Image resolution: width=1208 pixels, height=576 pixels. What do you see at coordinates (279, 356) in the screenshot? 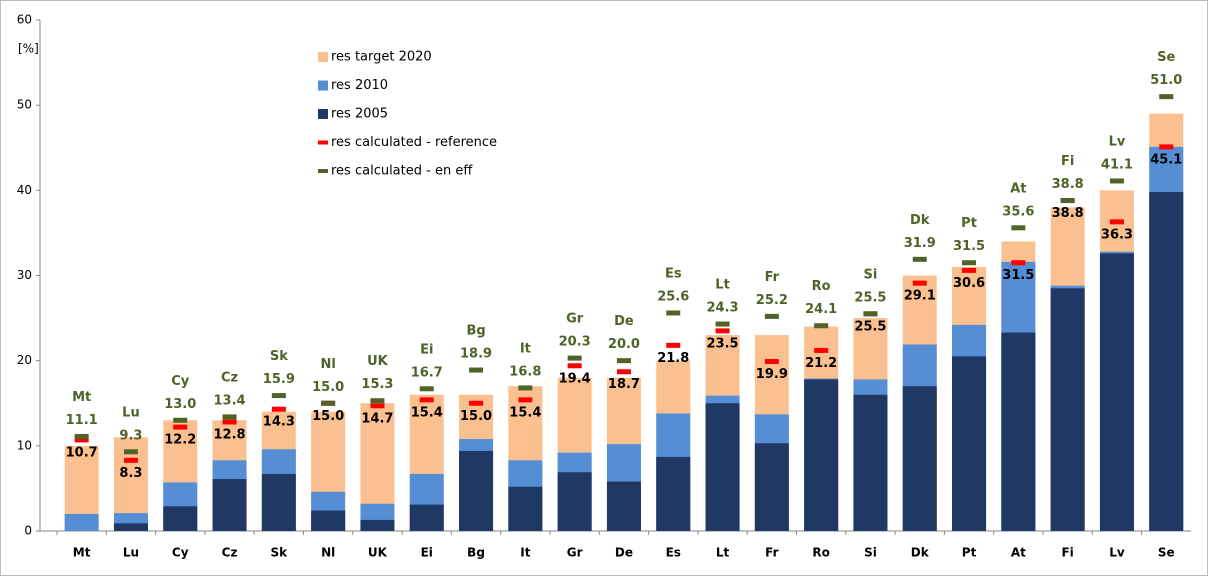
I see `category-label: Sk` at bounding box center [279, 356].